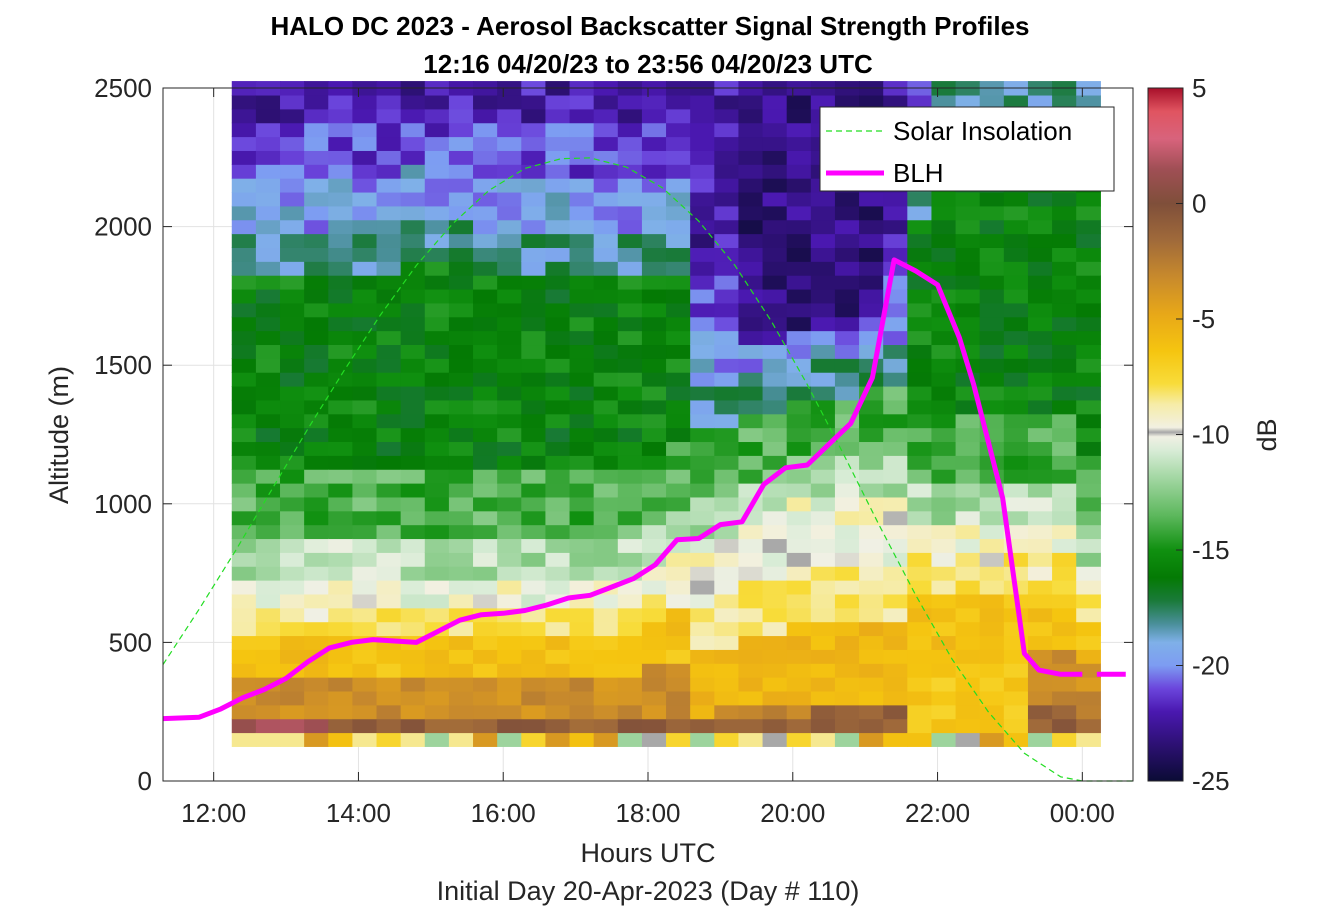 The height and width of the screenshot is (911, 1343). Describe the element at coordinates (918, 173) in the screenshot. I see `legend-label-blh: BLH` at that location.